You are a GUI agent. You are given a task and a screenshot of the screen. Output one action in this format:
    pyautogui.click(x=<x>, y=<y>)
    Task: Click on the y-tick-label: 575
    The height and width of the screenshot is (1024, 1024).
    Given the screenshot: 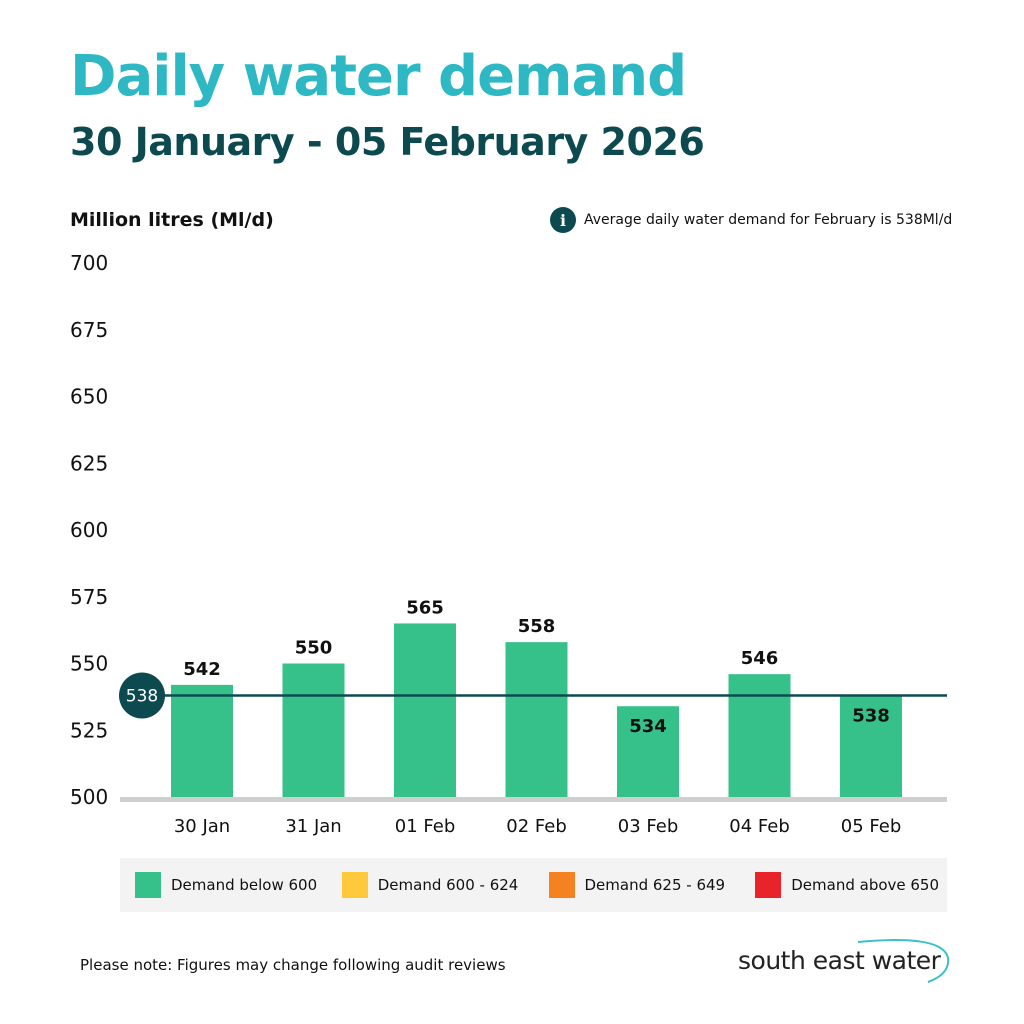 What is the action you would take?
    pyautogui.click(x=89, y=597)
    